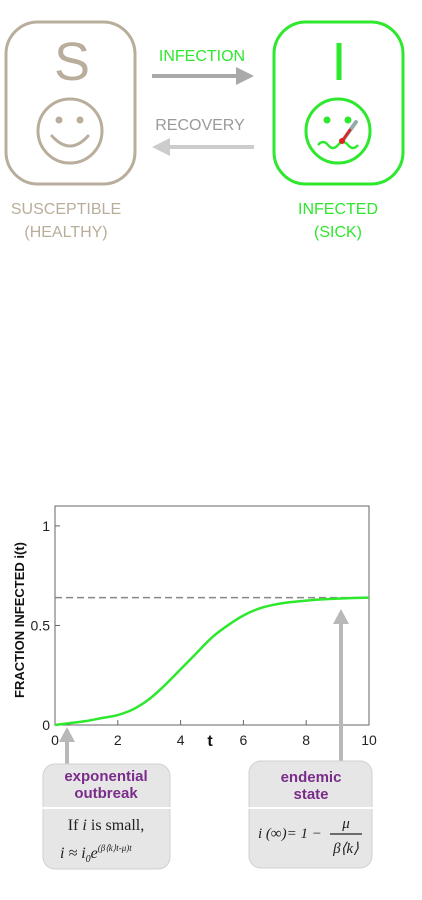 The height and width of the screenshot is (900, 422). What do you see at coordinates (46, 725) in the screenshot?
I see `y-tick-label: 0` at bounding box center [46, 725].